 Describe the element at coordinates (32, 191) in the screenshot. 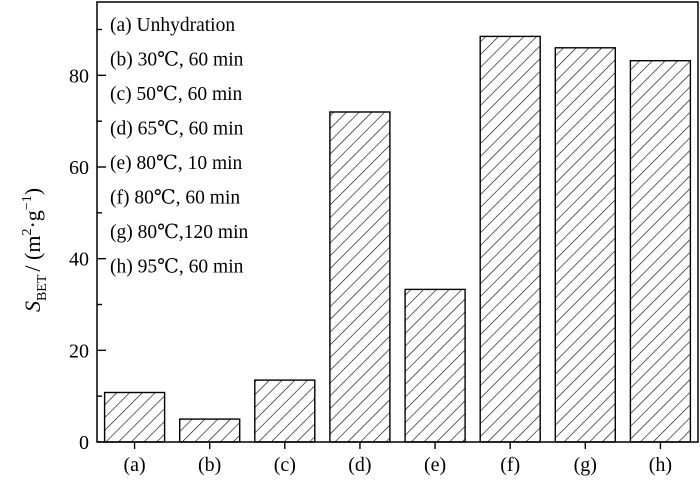

I see `y-label-unit-end: )` at that location.